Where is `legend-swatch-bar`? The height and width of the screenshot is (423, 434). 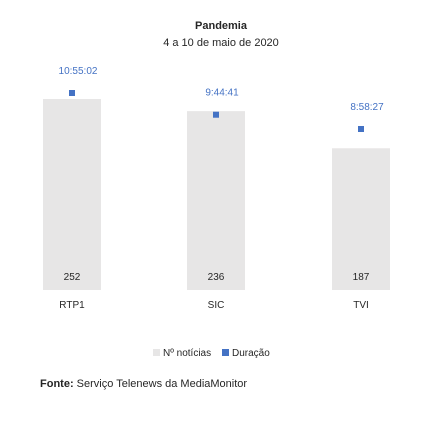
legend-swatch-bar is located at coordinates (156, 352).